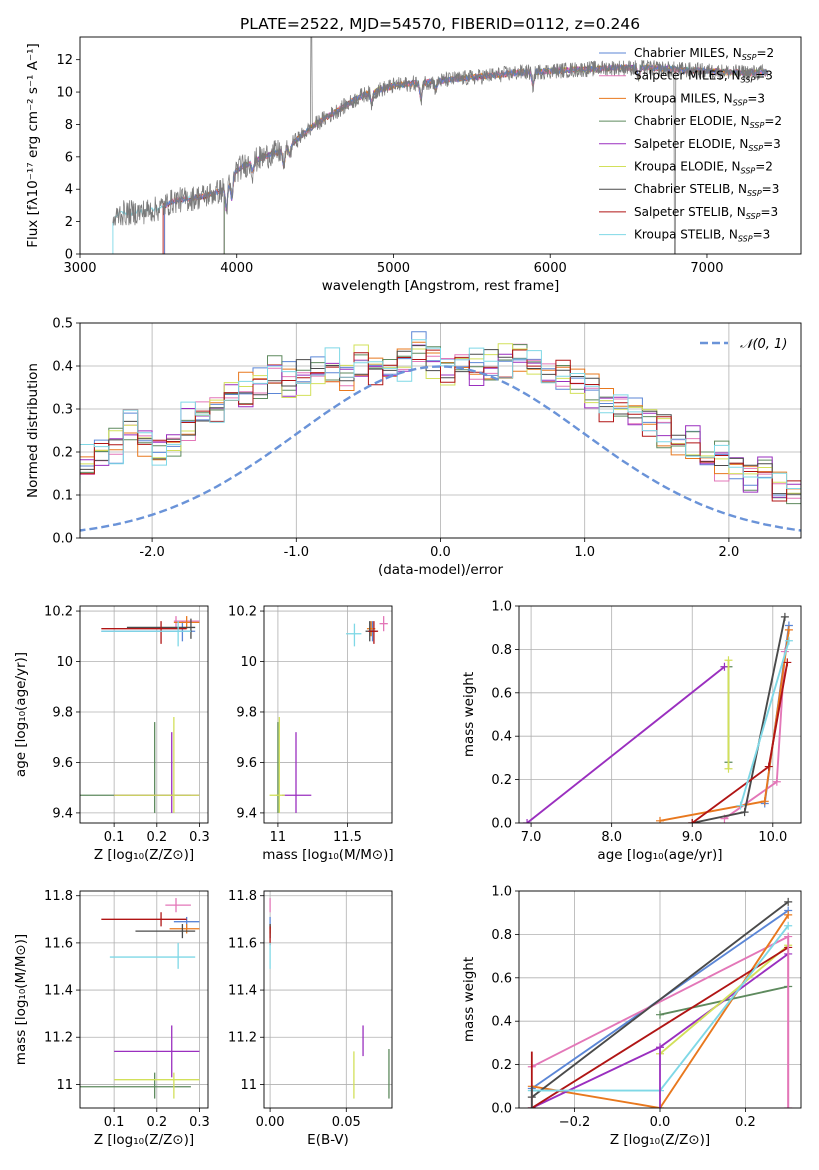  What do you see at coordinates (62, 324) in the screenshot?
I see `y-tick-label: 0.5` at bounding box center [62, 324].